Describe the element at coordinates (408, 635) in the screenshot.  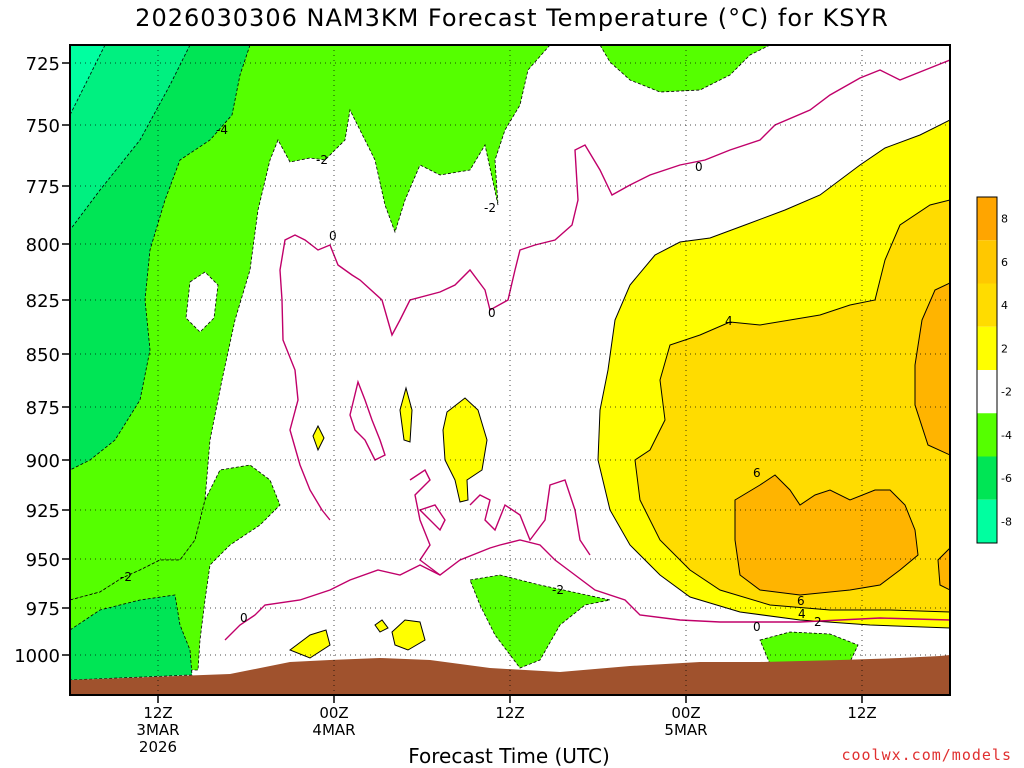
I see `fill-warm-cell-d` at that location.